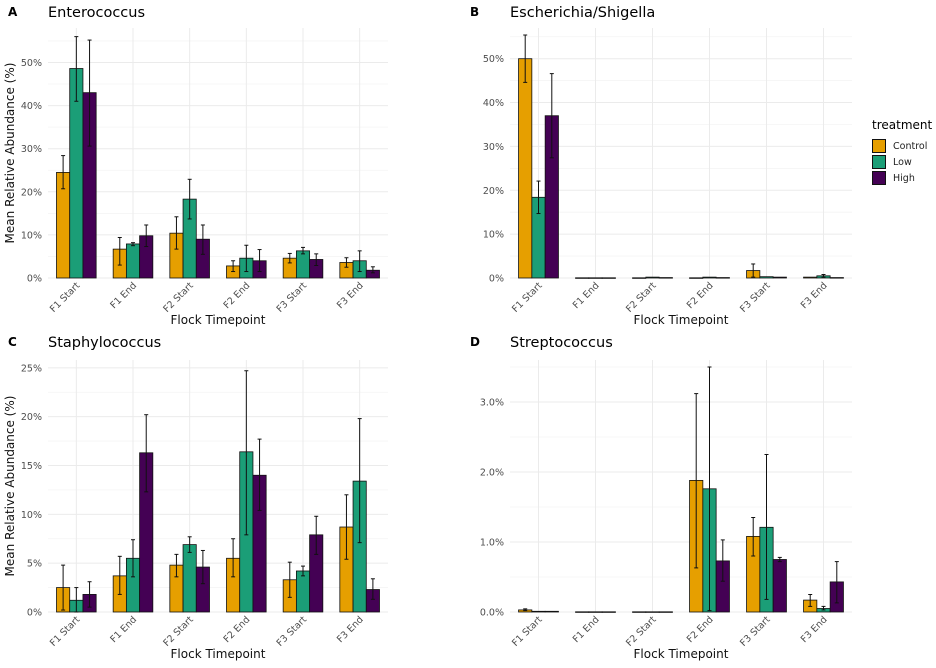 The width and height of the screenshot is (936, 668). I want to click on panel-label: D, so click(475, 342).